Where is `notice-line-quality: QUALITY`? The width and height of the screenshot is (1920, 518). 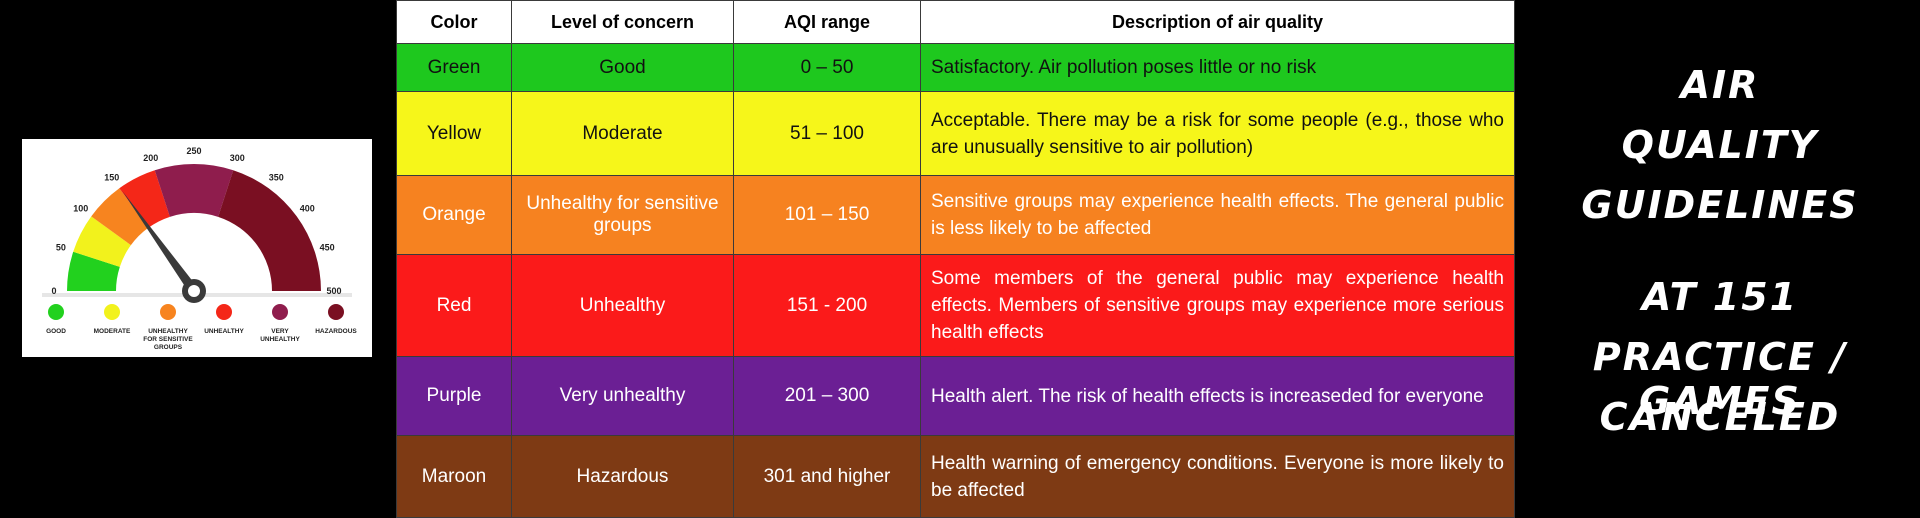
notice-line-quality: QUALITY is located at coordinates (1720, 145).